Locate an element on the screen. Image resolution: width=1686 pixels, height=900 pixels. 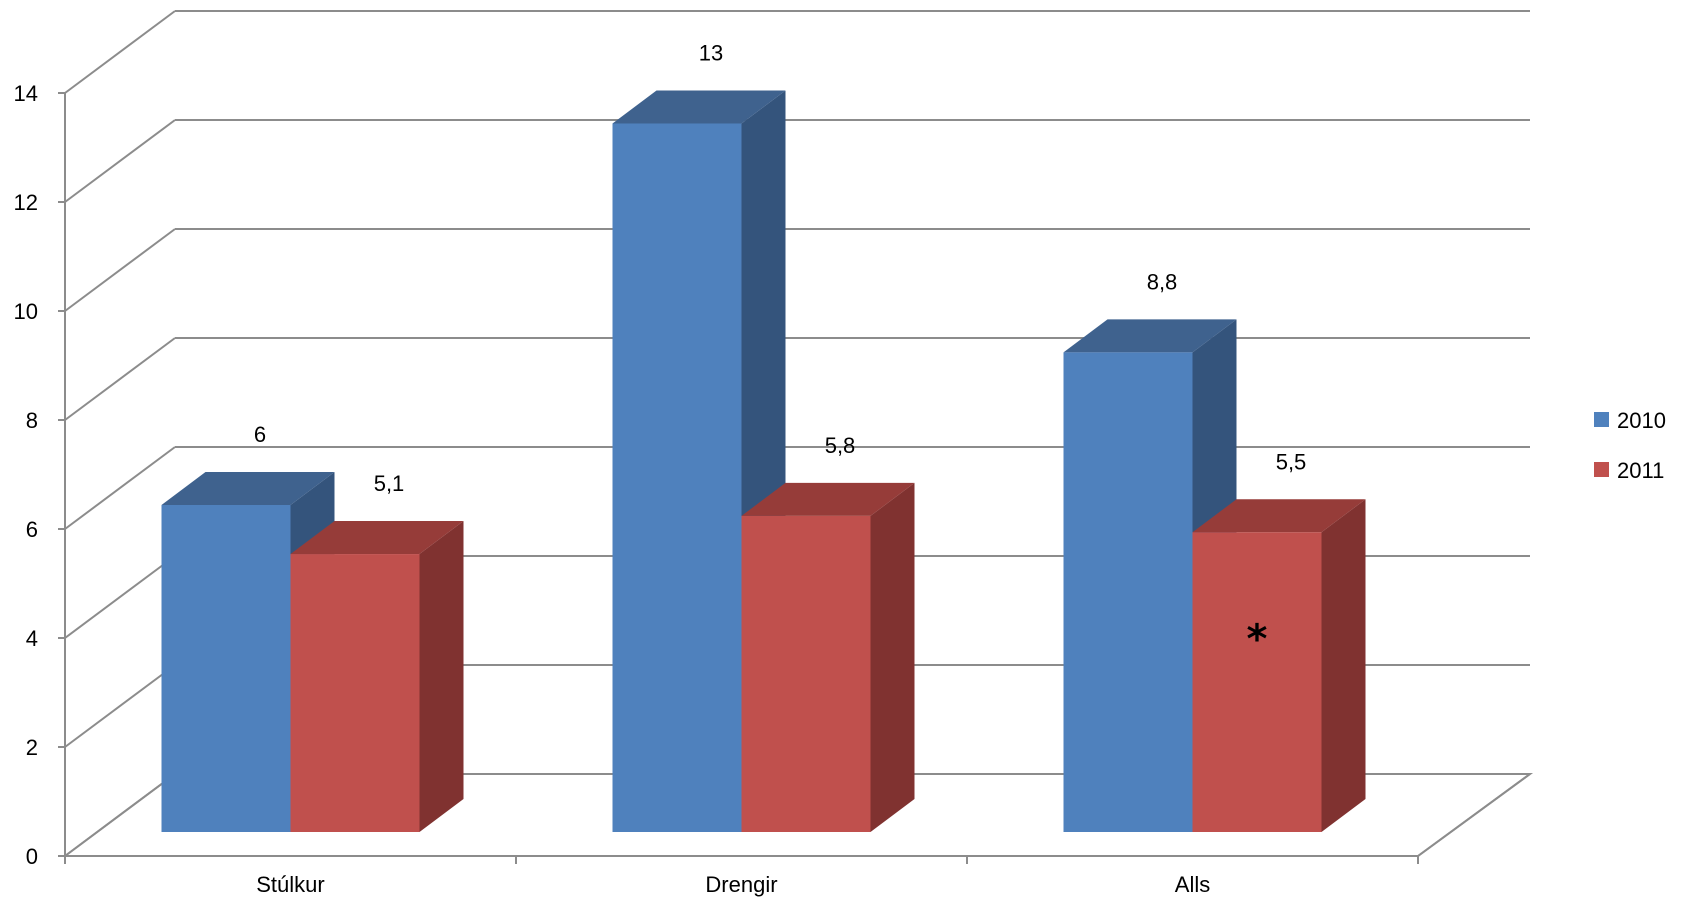
y-tick-label: 14 is located at coordinates (26, 93).